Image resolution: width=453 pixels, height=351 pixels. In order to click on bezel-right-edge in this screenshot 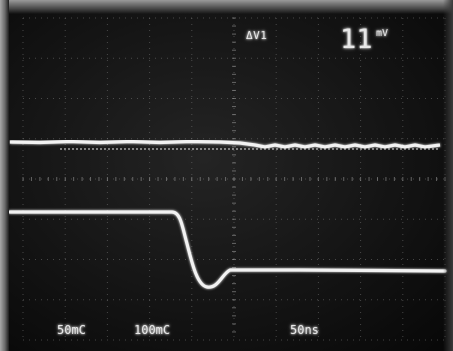, I will do `click(448, 175)`.